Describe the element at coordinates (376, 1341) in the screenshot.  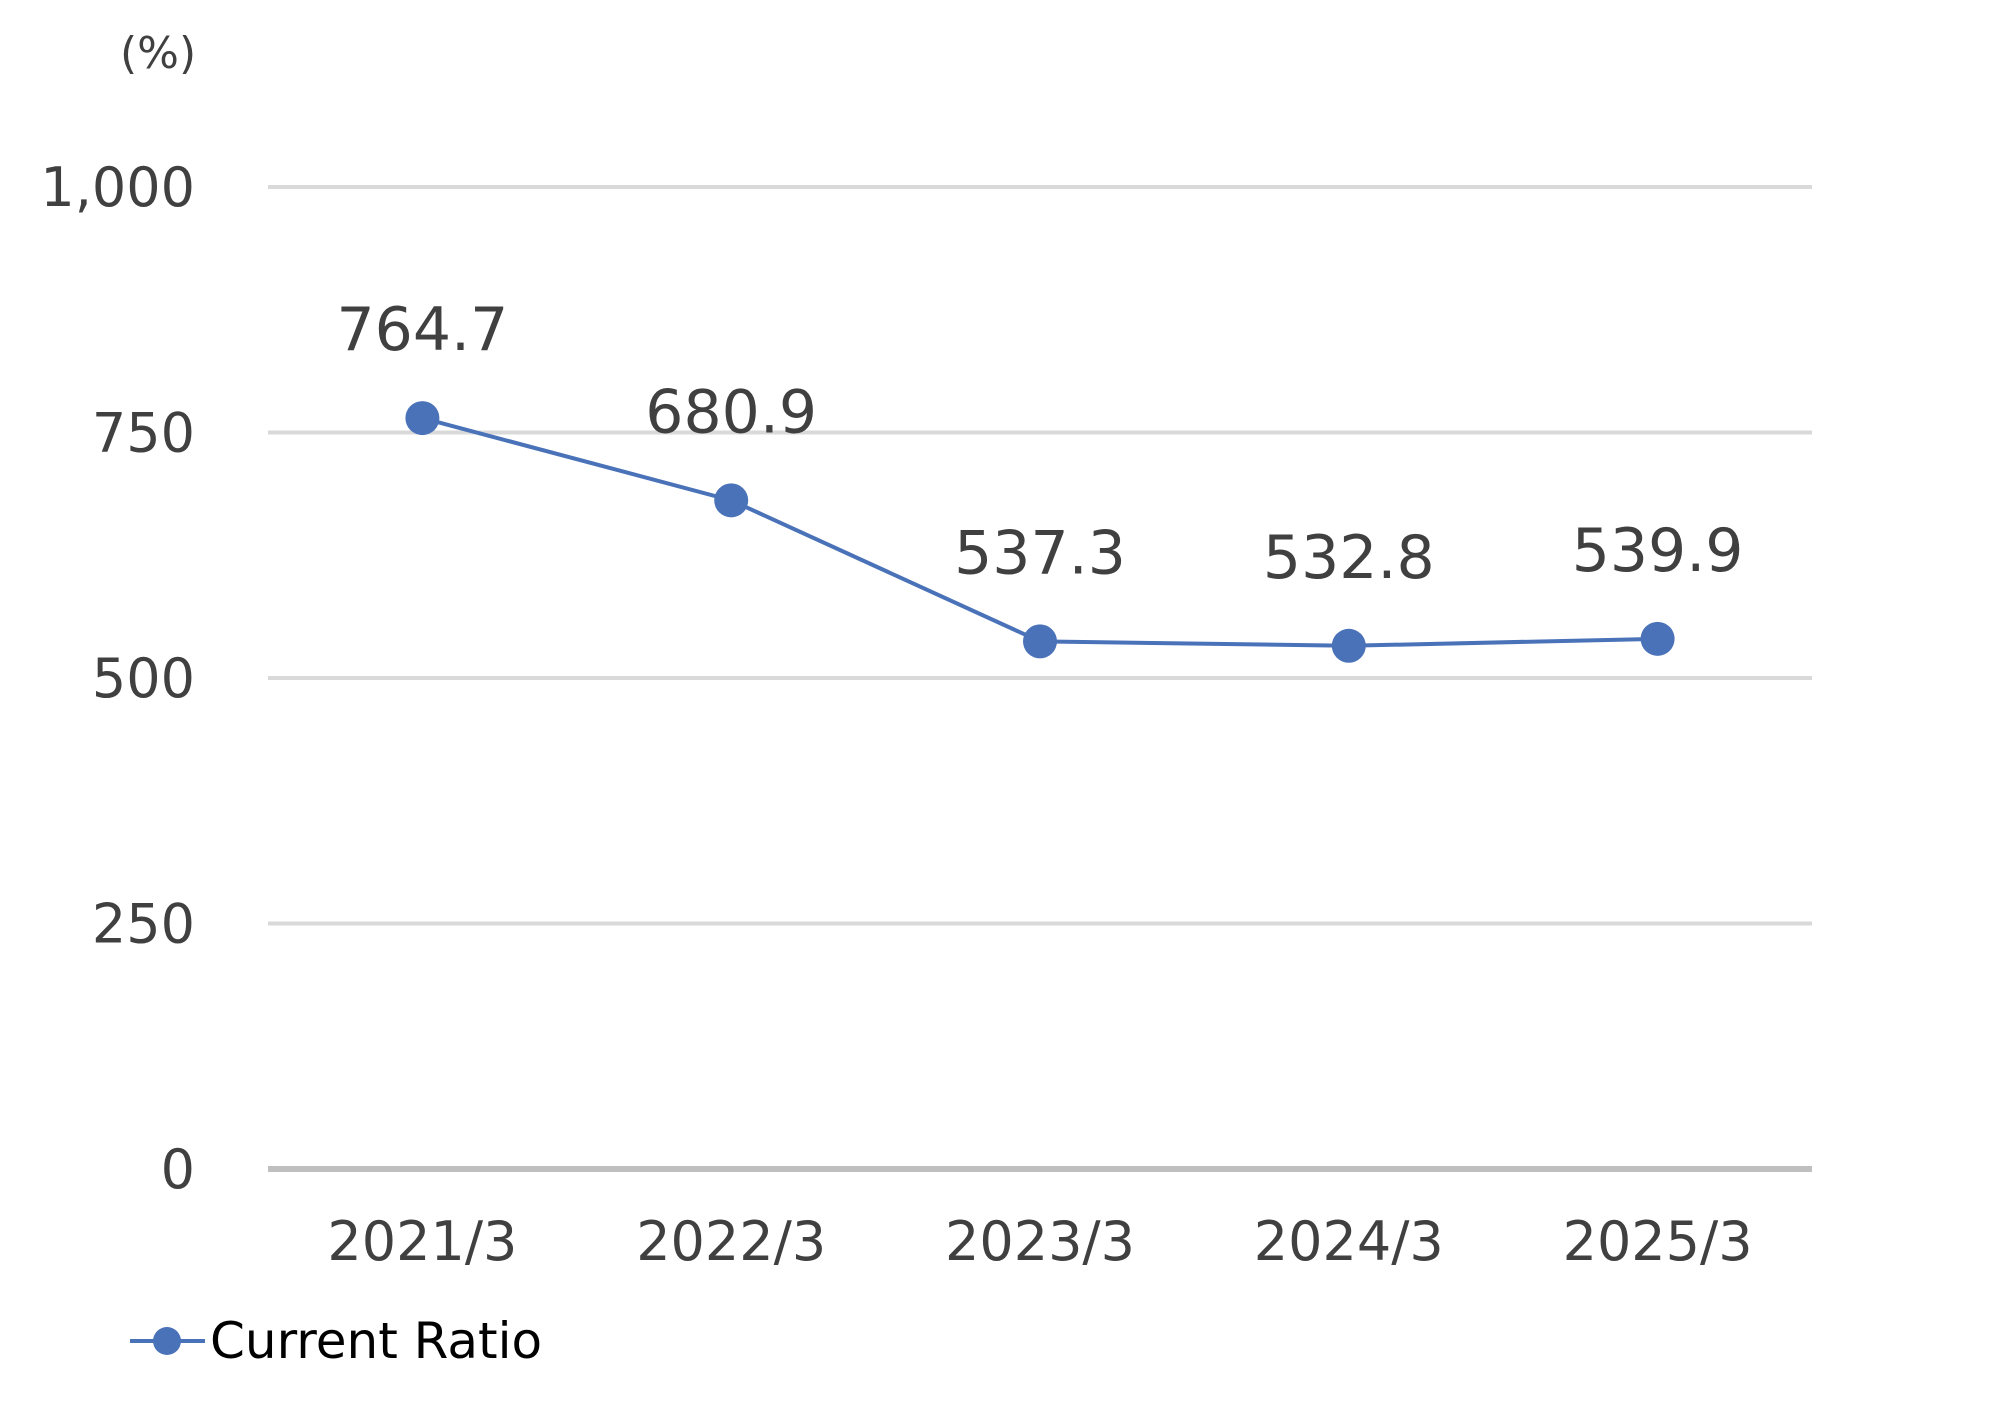
I see `legend-label-current-ratio: Current Ratio` at that location.